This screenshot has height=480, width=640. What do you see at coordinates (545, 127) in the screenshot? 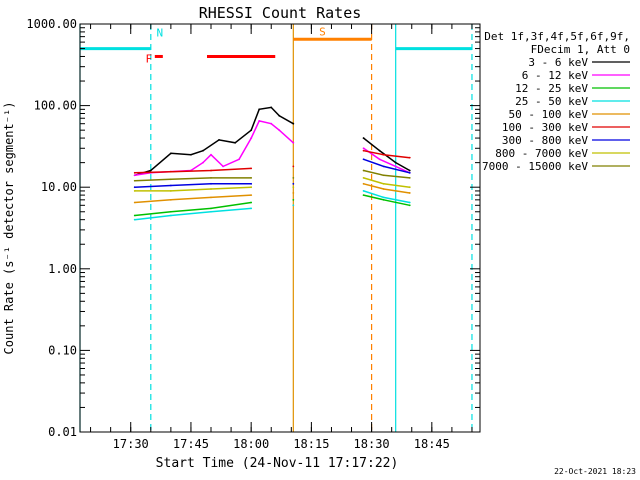
I see `legend-label: 100 - 300 keV` at bounding box center [545, 127].